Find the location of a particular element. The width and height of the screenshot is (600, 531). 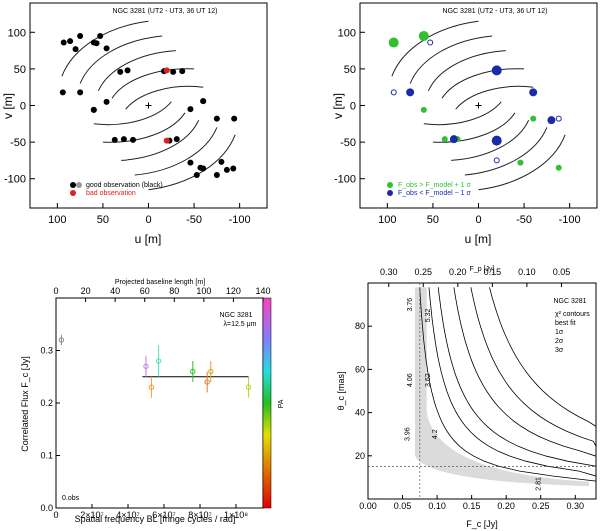

x-tick-label: -100 is located at coordinates (570, 220).